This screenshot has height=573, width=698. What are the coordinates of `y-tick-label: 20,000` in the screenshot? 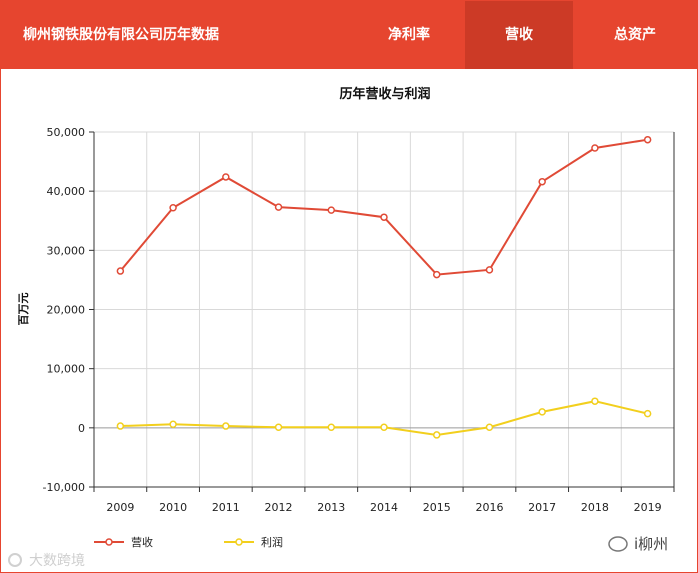 It's located at (66, 310).